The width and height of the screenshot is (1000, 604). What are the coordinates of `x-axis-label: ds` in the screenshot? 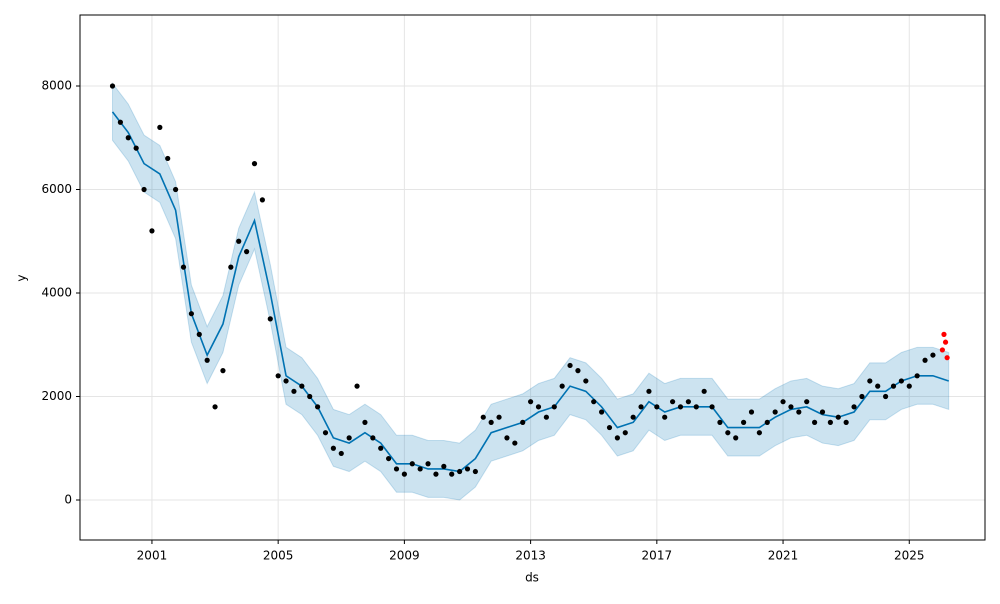 It's located at (532, 578).